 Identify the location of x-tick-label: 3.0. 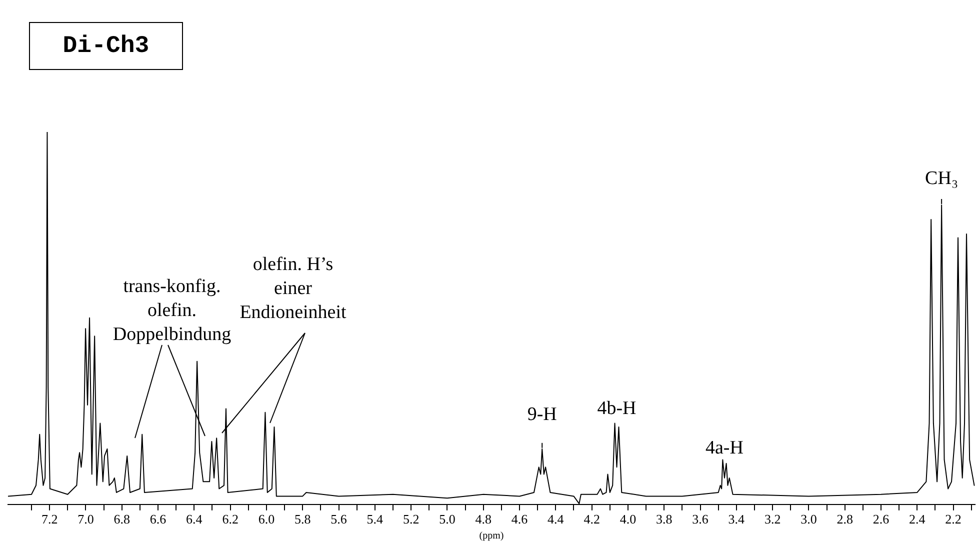
(808, 519).